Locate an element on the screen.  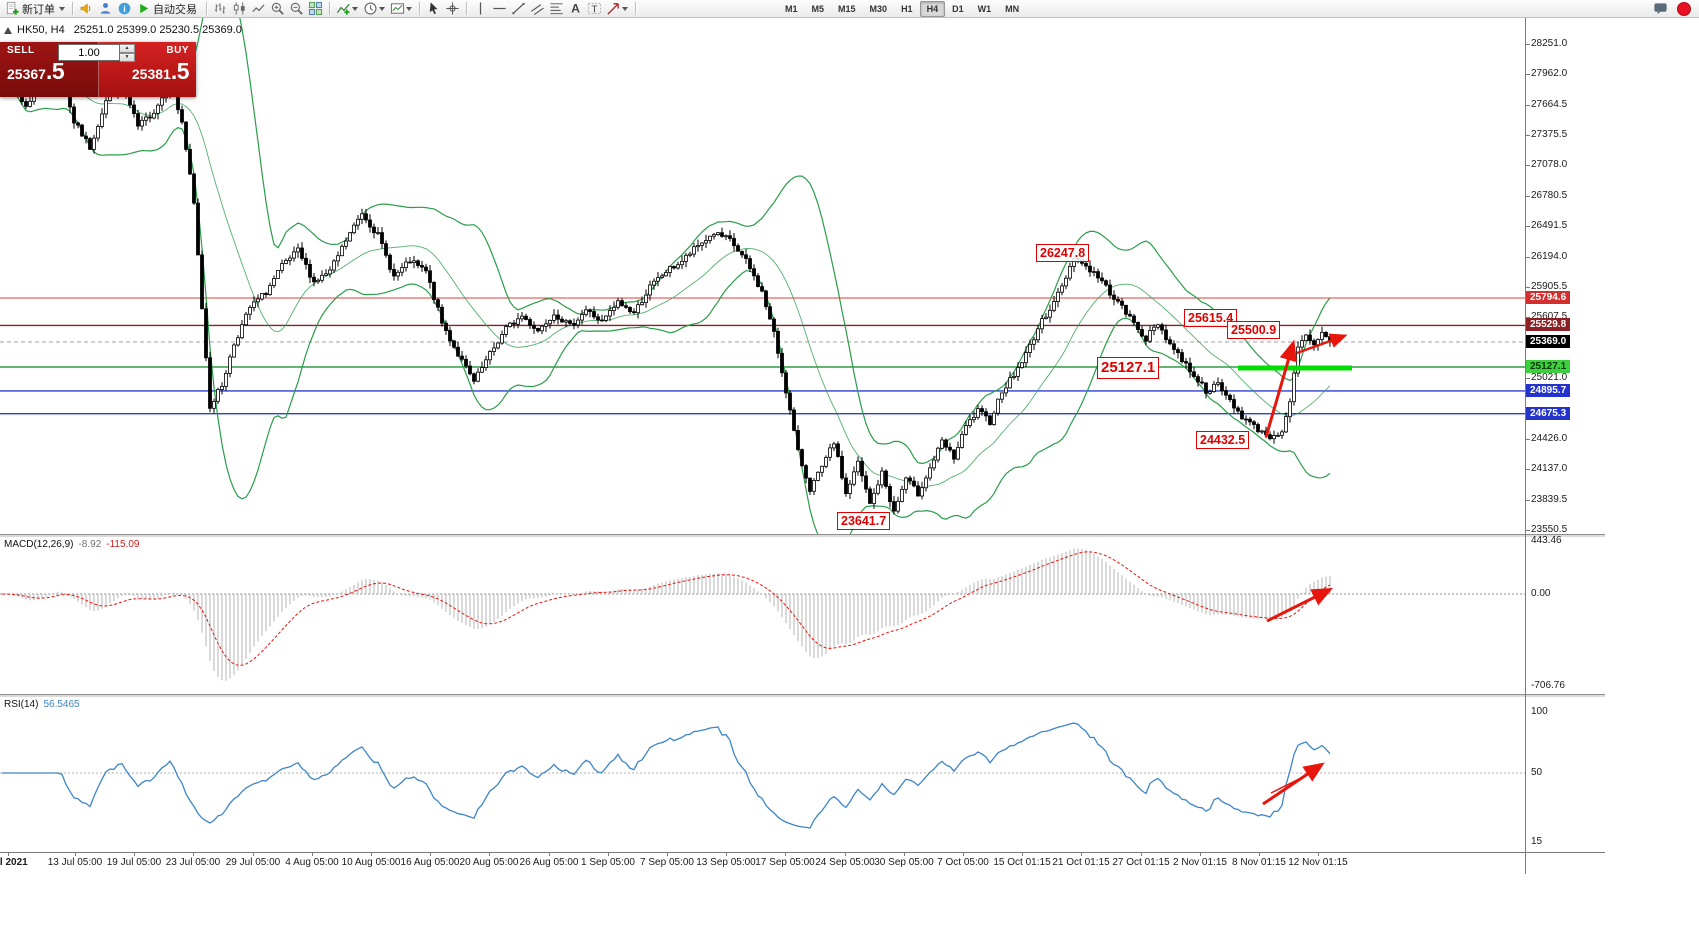
rsi-indicator-label: RSI(14) 56.5465 is located at coordinates (42, 704).